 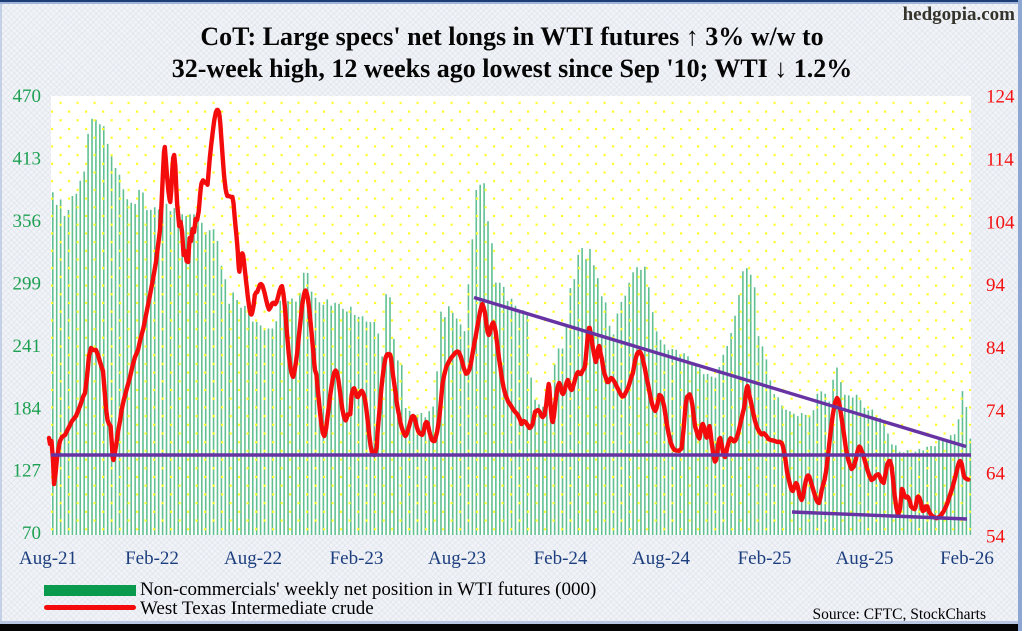 I want to click on svg-text: Feb-24, so click(x=561, y=558).